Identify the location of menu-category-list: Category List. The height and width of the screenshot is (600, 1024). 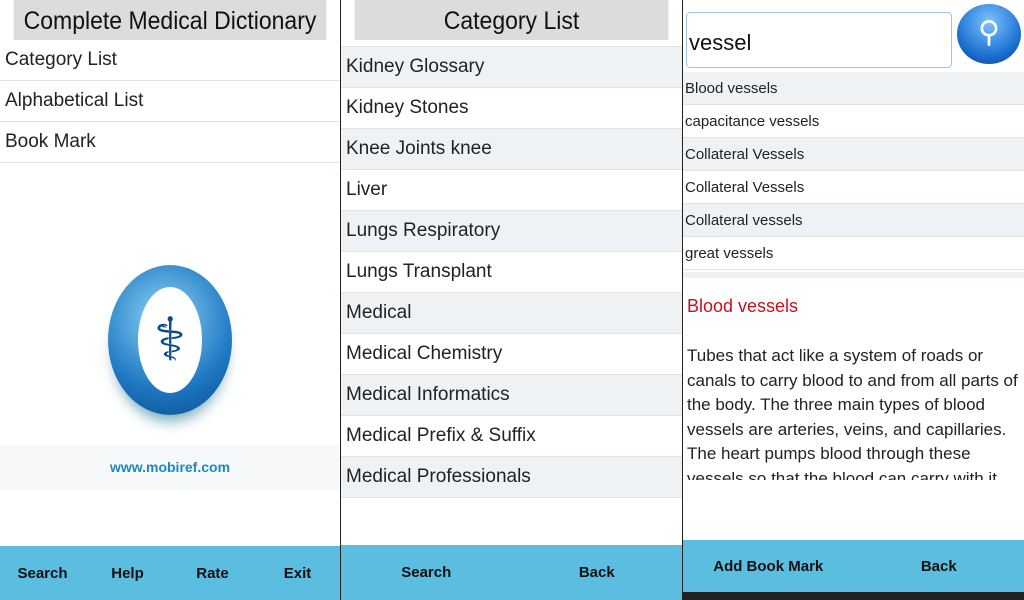
(170, 60).